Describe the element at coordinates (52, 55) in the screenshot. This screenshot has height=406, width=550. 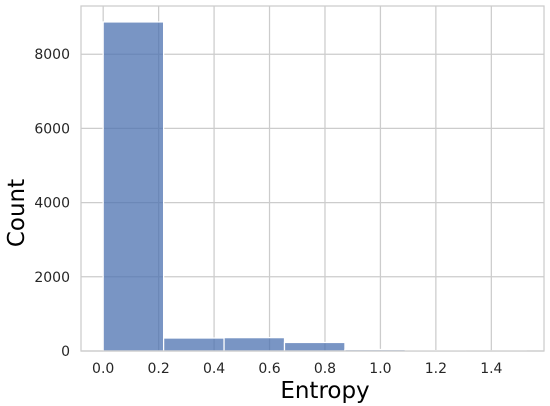
I see `y-tick-label: 8000` at that location.